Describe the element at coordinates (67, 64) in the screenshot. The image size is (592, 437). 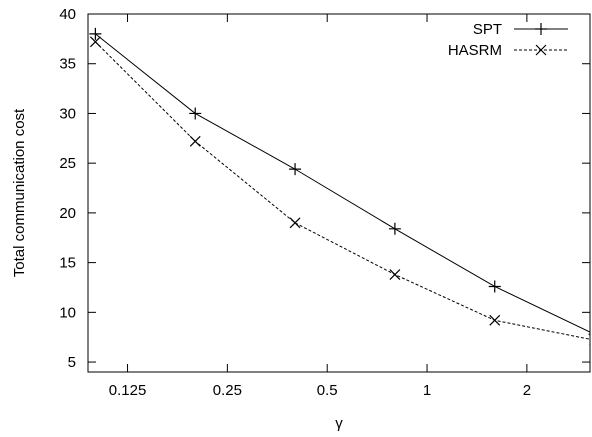
I see `y-tick-label: 35` at that location.